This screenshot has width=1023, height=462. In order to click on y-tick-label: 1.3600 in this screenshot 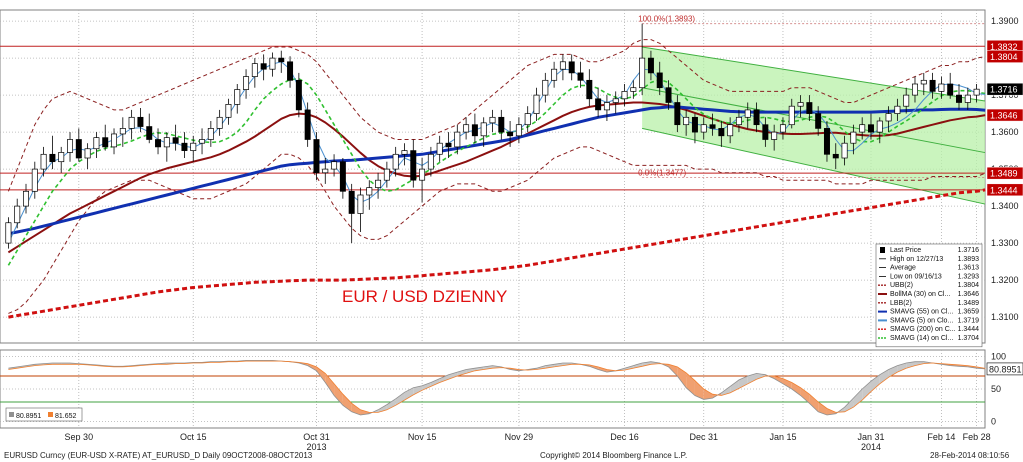, I will do `click(1005, 132)`.